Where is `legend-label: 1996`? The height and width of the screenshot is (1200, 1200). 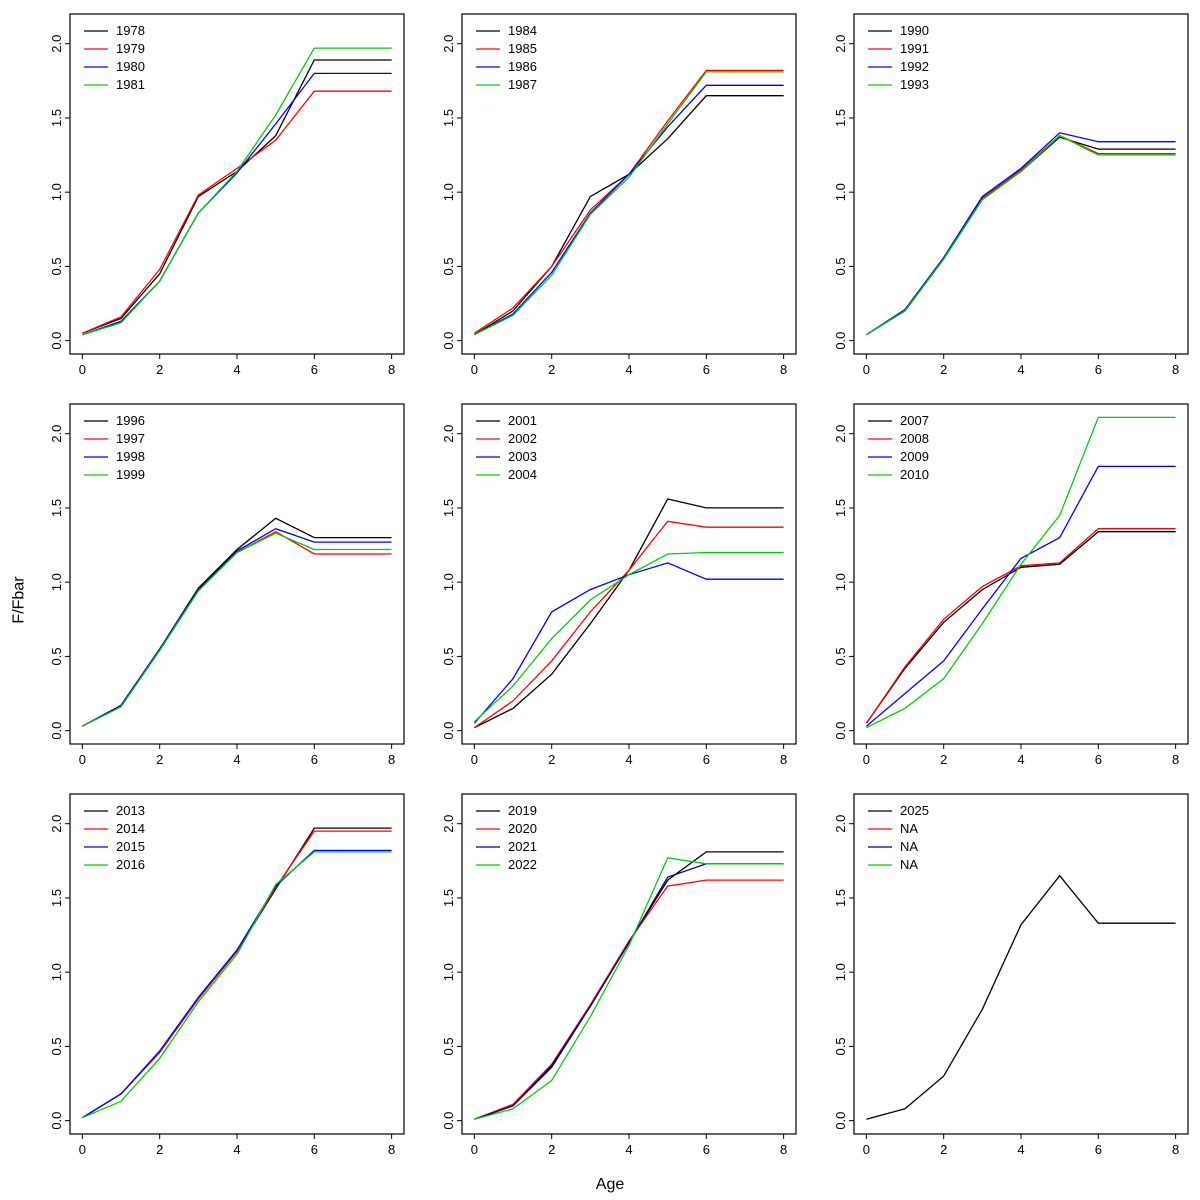
legend-label: 1996 is located at coordinates (130, 420).